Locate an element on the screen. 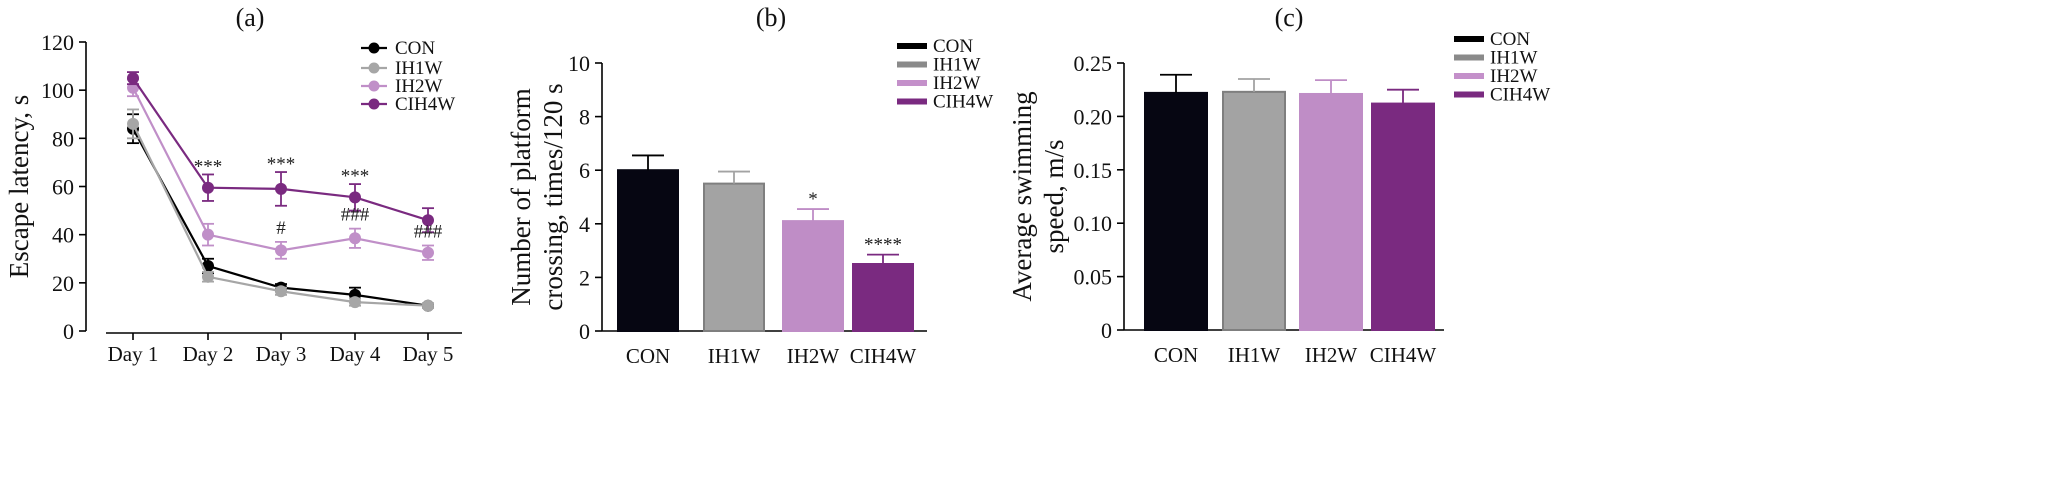  significance-marker: **** is located at coordinates (883, 245).